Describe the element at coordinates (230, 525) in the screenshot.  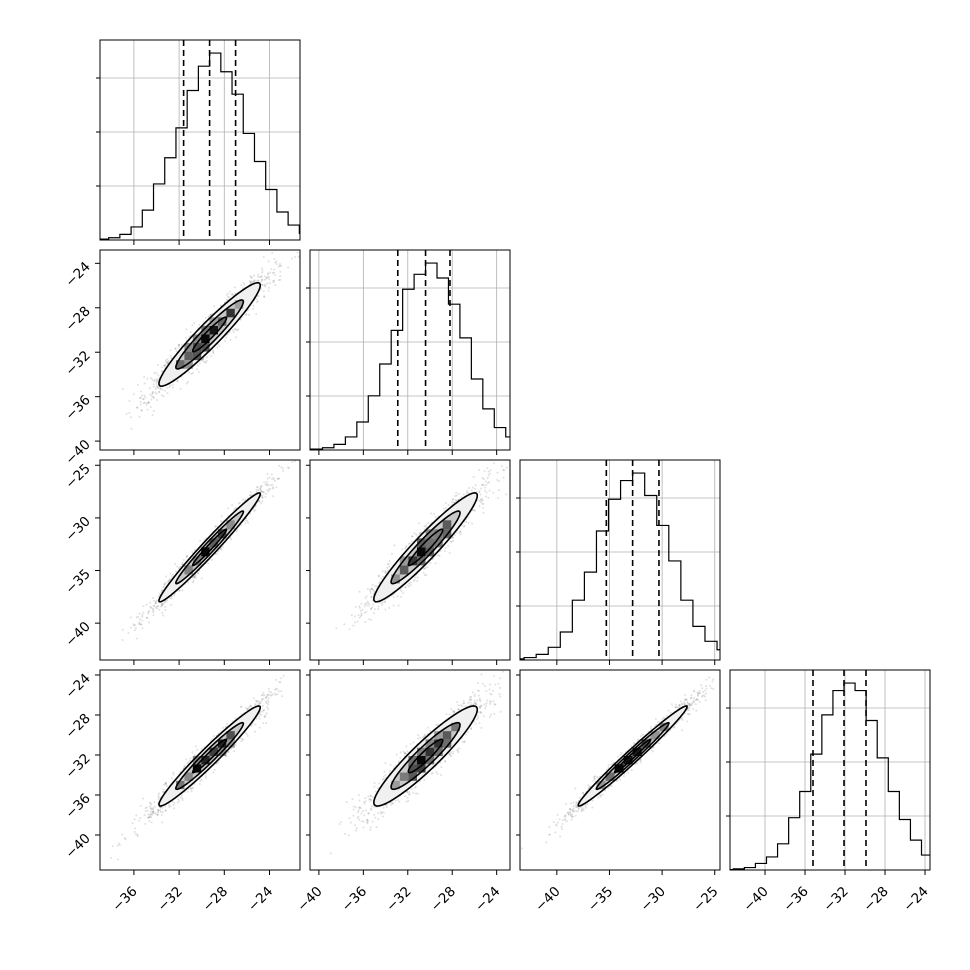
I see `density-square` at that location.